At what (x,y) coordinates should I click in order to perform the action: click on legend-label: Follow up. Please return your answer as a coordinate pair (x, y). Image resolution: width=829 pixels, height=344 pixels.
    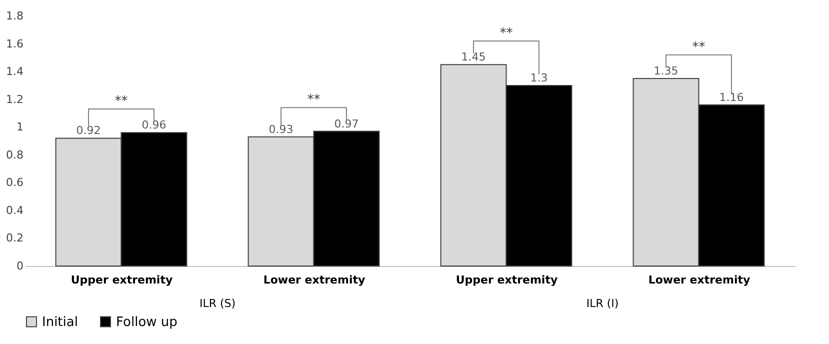
    Looking at the image, I should click on (147, 322).